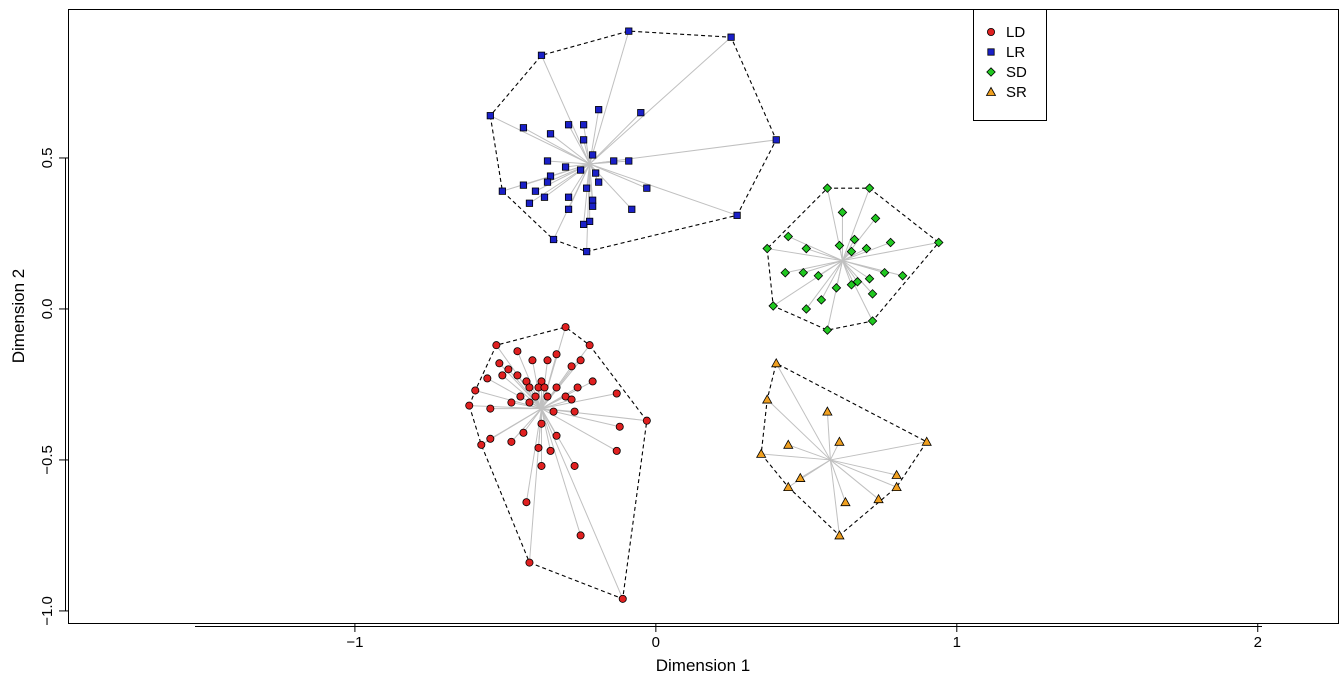 The width and height of the screenshot is (1339, 681). Describe the element at coordinates (991, 72) in the screenshot. I see `legend-marker-sd` at that location.